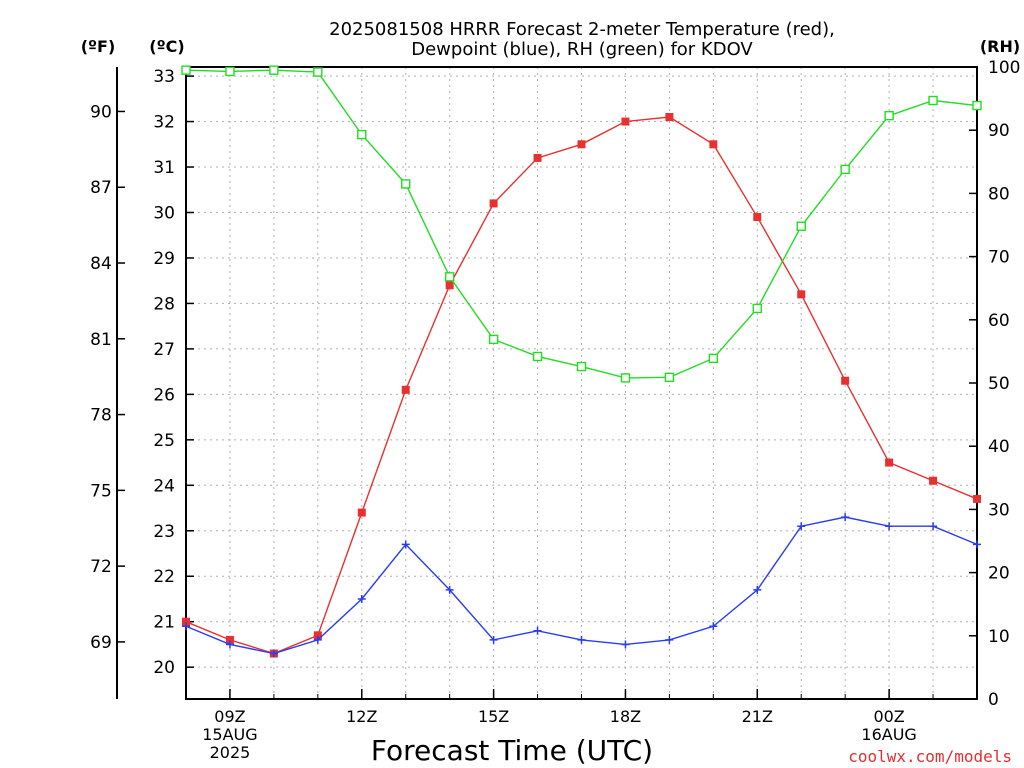 The height and width of the screenshot is (768, 1024). Describe the element at coordinates (999, 574) in the screenshot. I see `rh-tick-label: 20` at that location.